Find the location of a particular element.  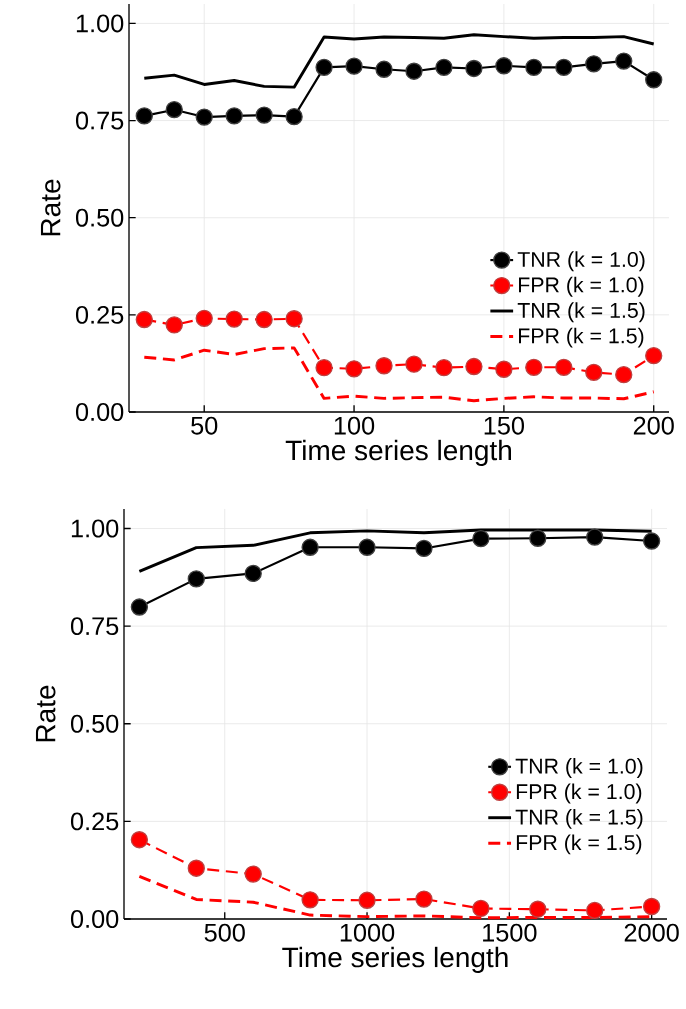

x-tick-label: 100 is located at coordinates (354, 425).